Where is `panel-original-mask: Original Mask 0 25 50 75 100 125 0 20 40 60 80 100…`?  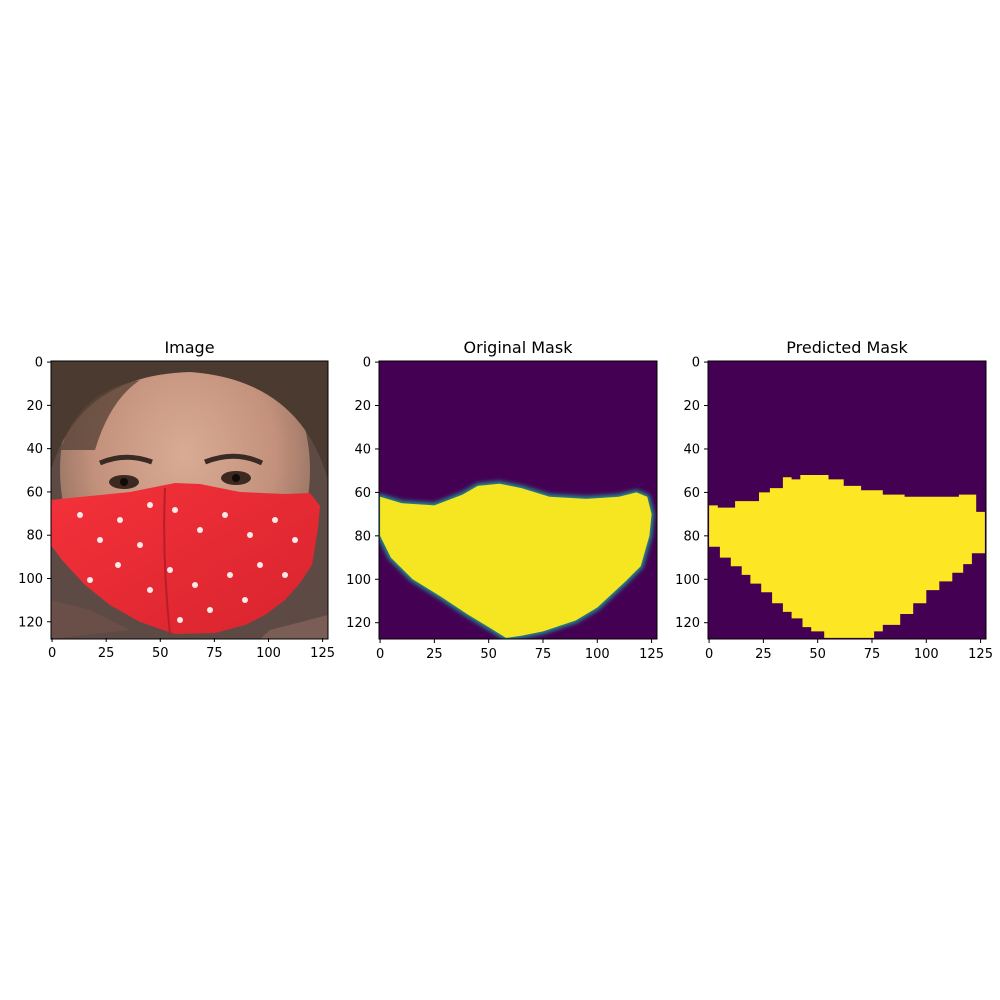 panel-original-mask: Original Mask 0 25 50 75 100 125 0 20 40 60 80 100… is located at coordinates (505, 500).